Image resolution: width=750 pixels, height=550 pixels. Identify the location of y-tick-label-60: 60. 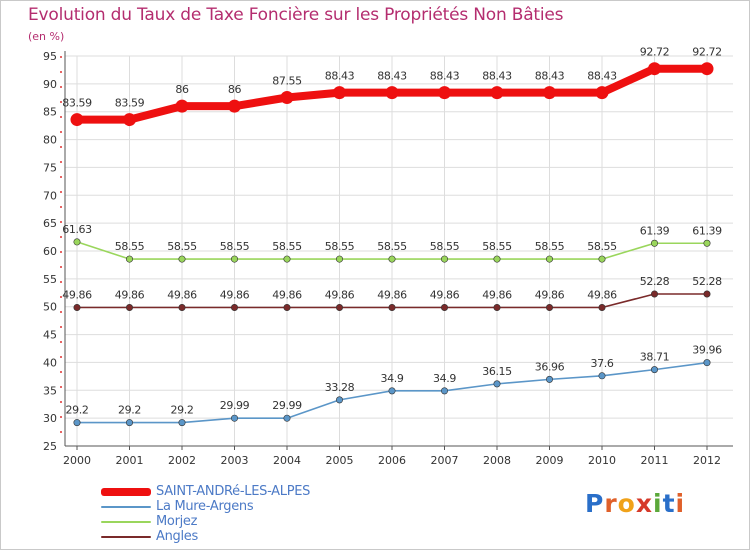
(50, 251).